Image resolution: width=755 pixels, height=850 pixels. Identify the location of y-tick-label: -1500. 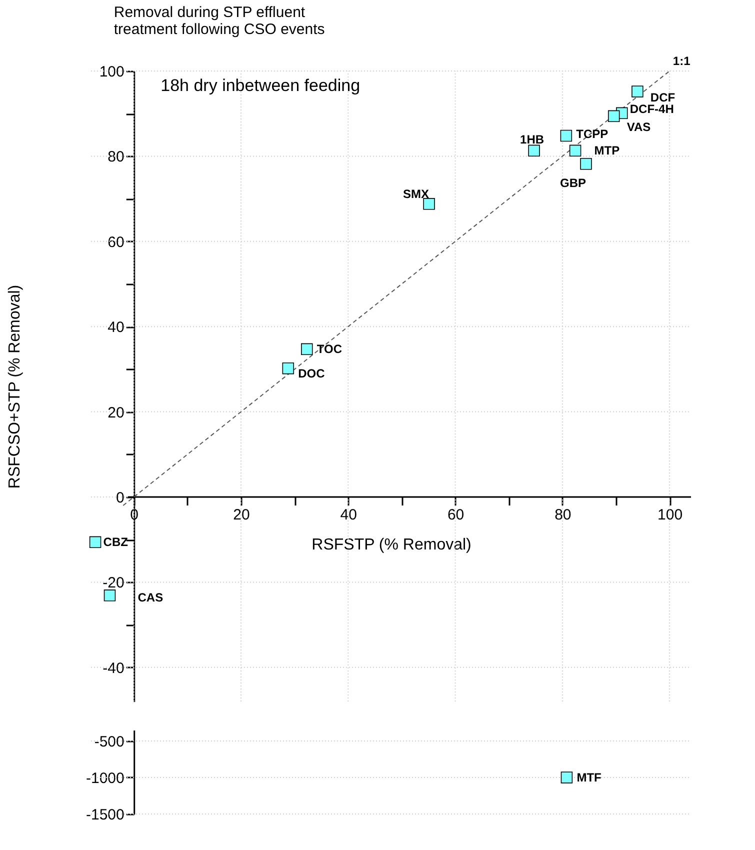
(105, 815).